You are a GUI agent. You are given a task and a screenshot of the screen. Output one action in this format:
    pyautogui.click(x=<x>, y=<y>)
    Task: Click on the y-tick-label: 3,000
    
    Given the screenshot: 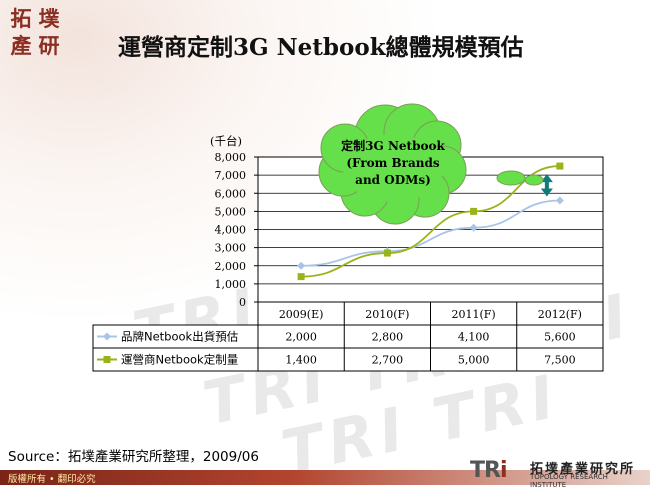 What is the action you would take?
    pyautogui.click(x=231, y=248)
    